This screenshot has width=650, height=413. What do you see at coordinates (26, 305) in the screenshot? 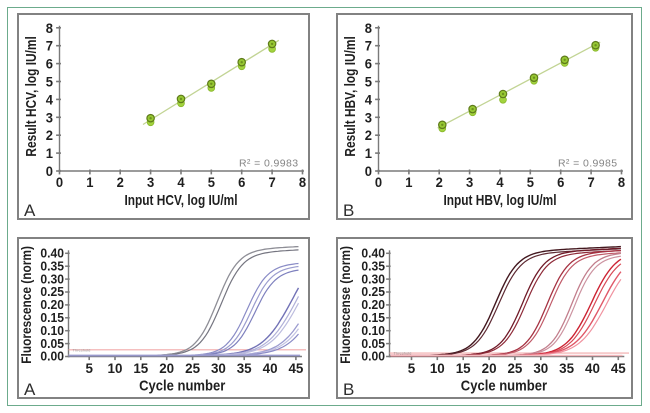
I see `svg-text: Fluorescence (norm)` at bounding box center [26, 305].